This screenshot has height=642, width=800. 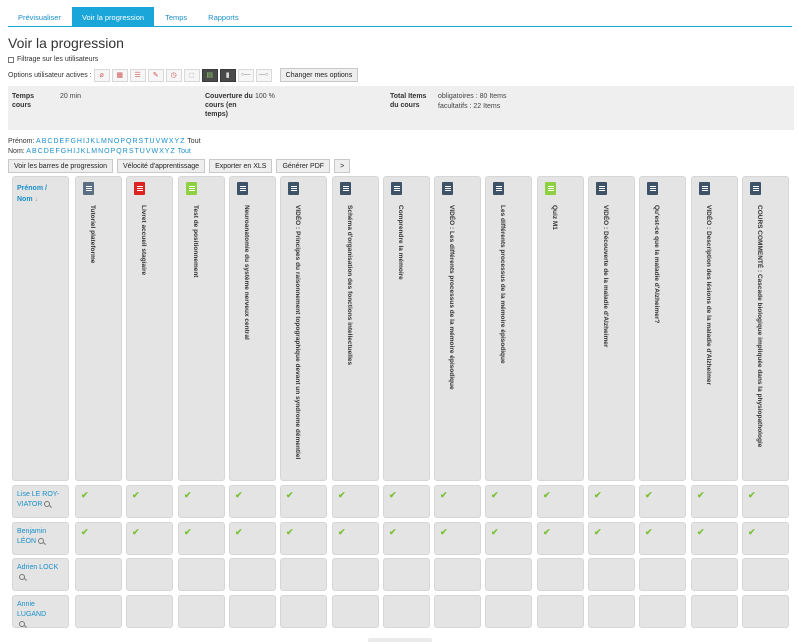 I want to click on column-header: Neuroanatomie du système nerveux central, so click(x=252, y=328).